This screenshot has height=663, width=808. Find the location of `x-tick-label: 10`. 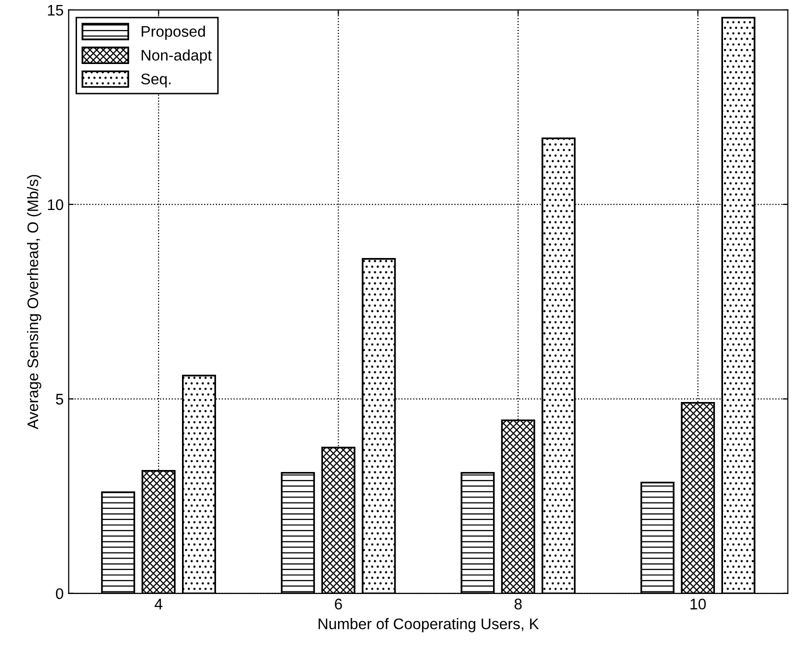

x-tick-label: 10 is located at coordinates (698, 604).